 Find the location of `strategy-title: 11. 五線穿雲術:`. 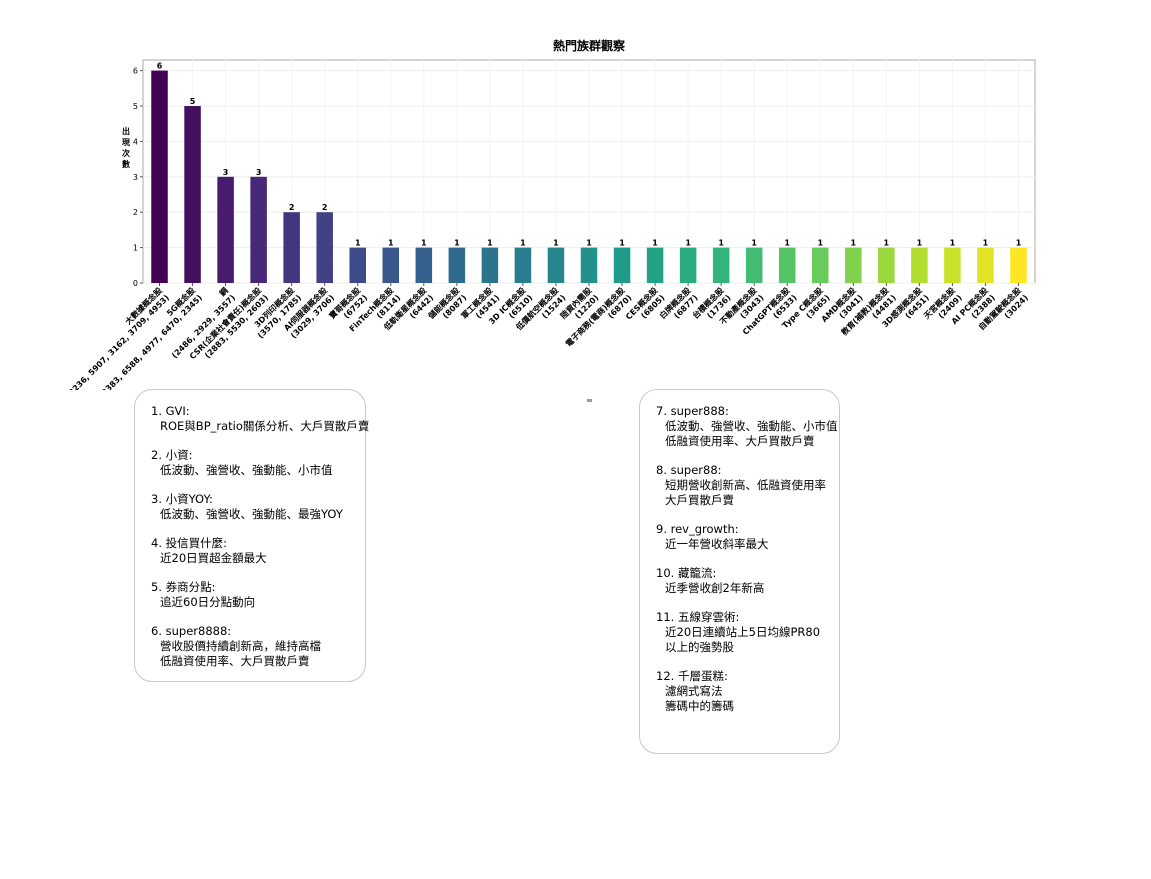

strategy-title: 11. 五線穿雲術: is located at coordinates (698, 617).